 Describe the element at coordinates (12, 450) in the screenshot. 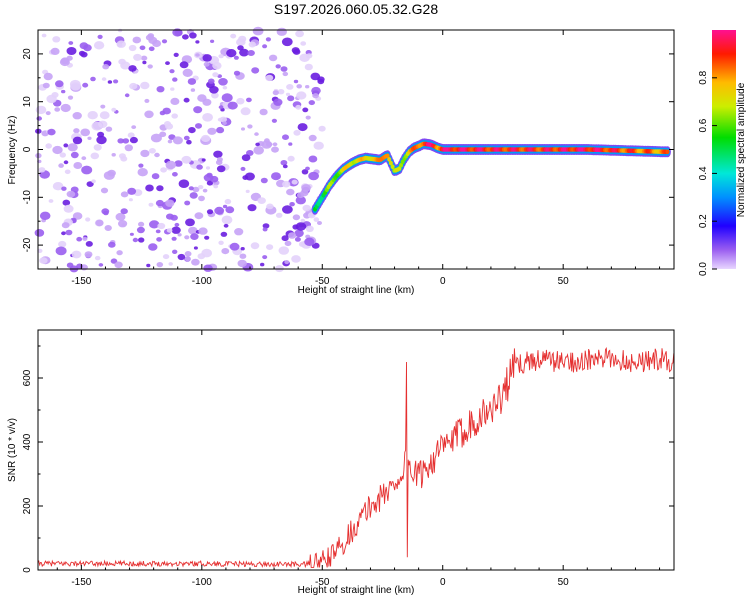

I see `snr-ylabel: SNR (10 * v/v)` at that location.